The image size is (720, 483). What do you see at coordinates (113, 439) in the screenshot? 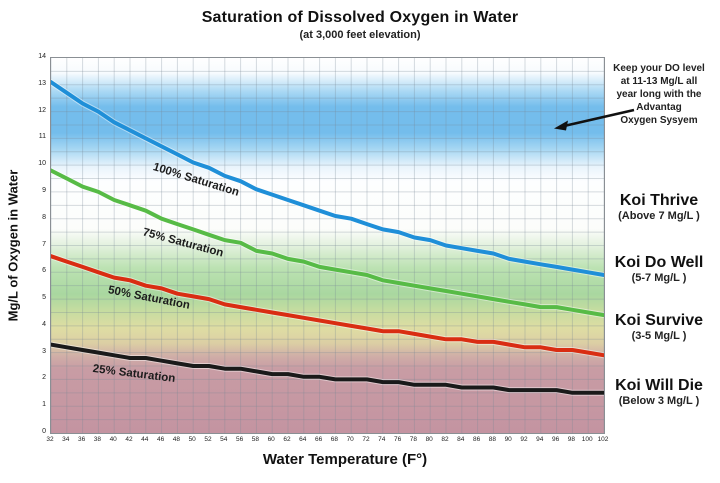
I see `x-tick-label: 40` at bounding box center [113, 439].